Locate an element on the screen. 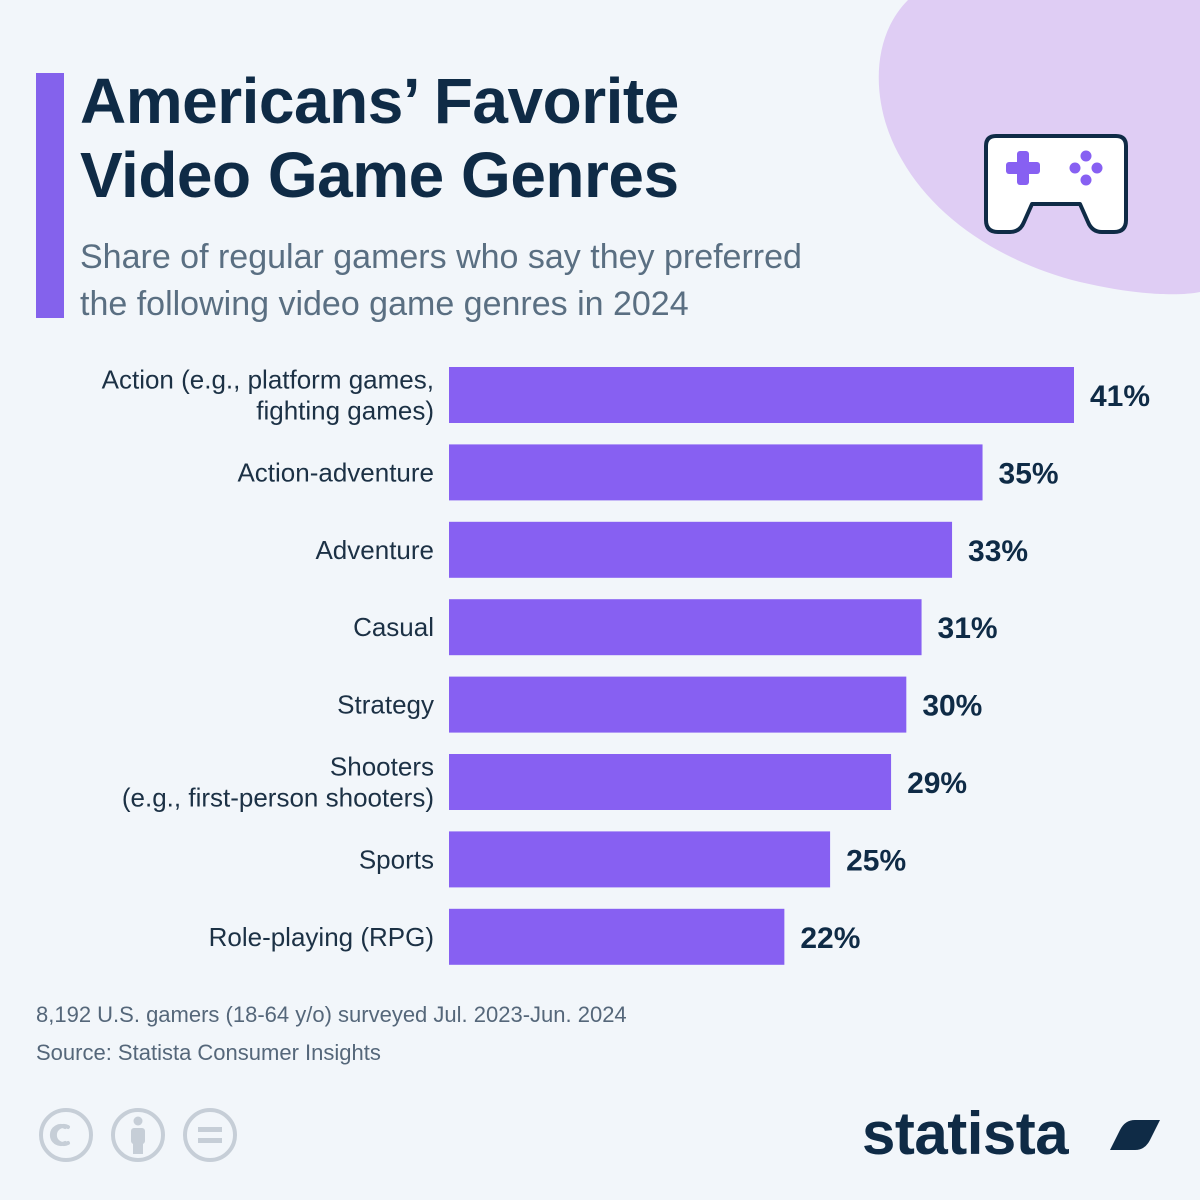  value-label-5: 29% is located at coordinates (937, 783).